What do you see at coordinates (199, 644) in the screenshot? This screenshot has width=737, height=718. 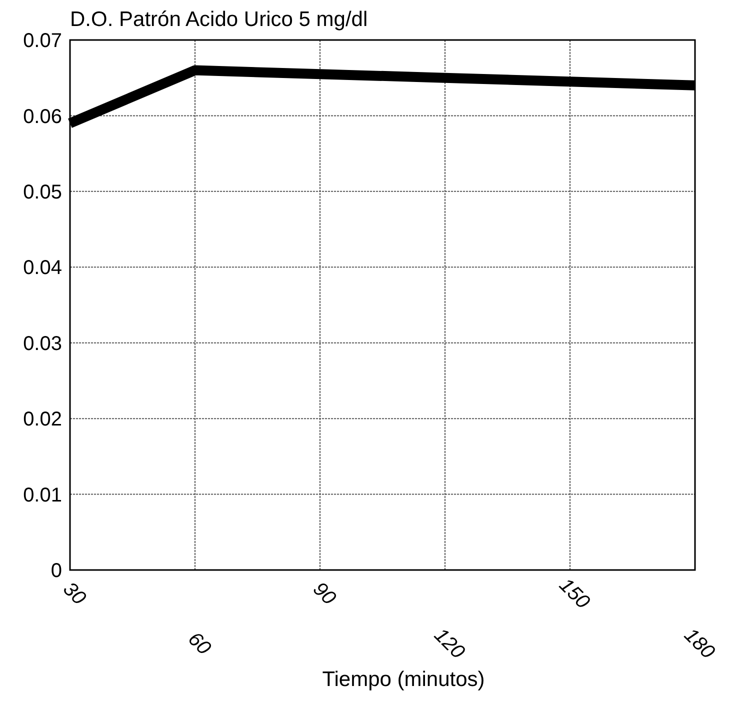 I see `x-tick-label: 60` at bounding box center [199, 644].